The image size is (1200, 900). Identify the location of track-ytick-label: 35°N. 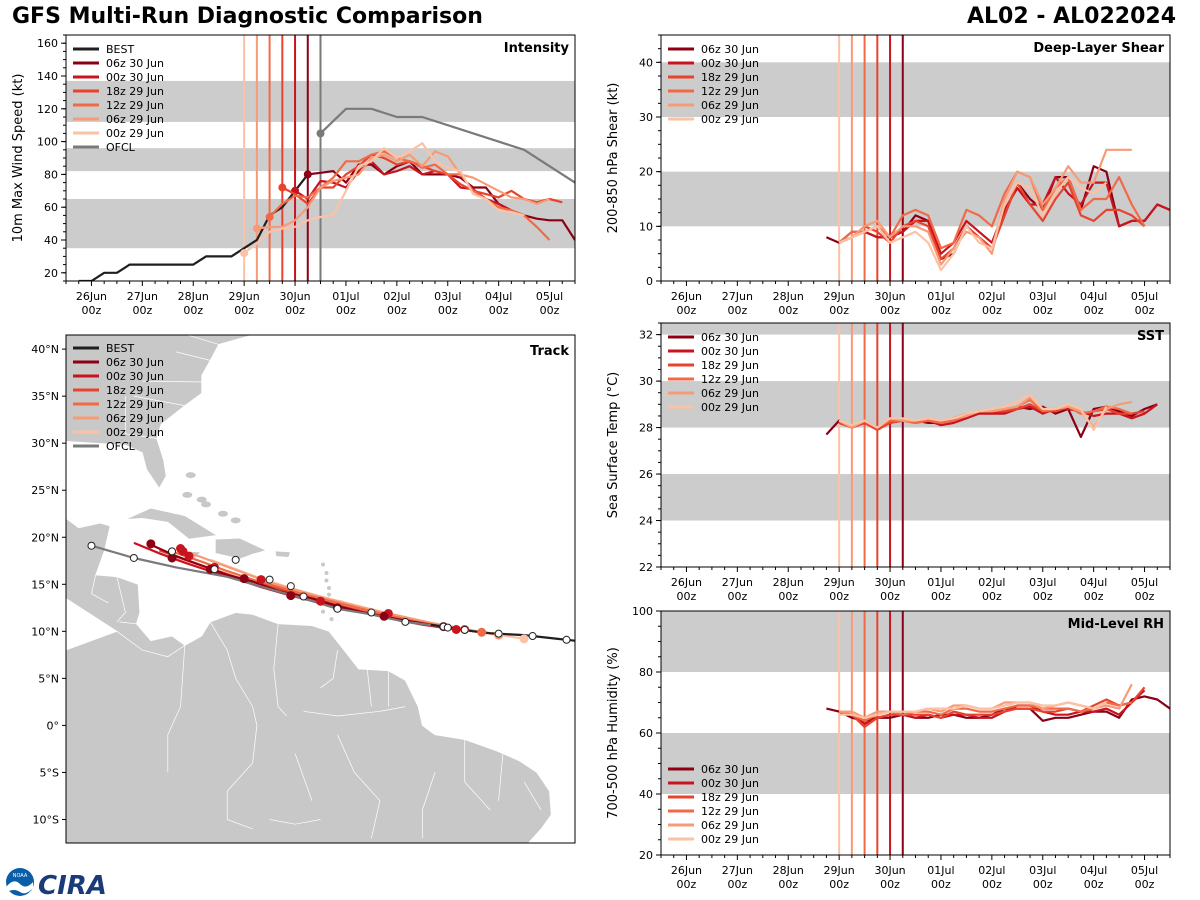
(45, 396).